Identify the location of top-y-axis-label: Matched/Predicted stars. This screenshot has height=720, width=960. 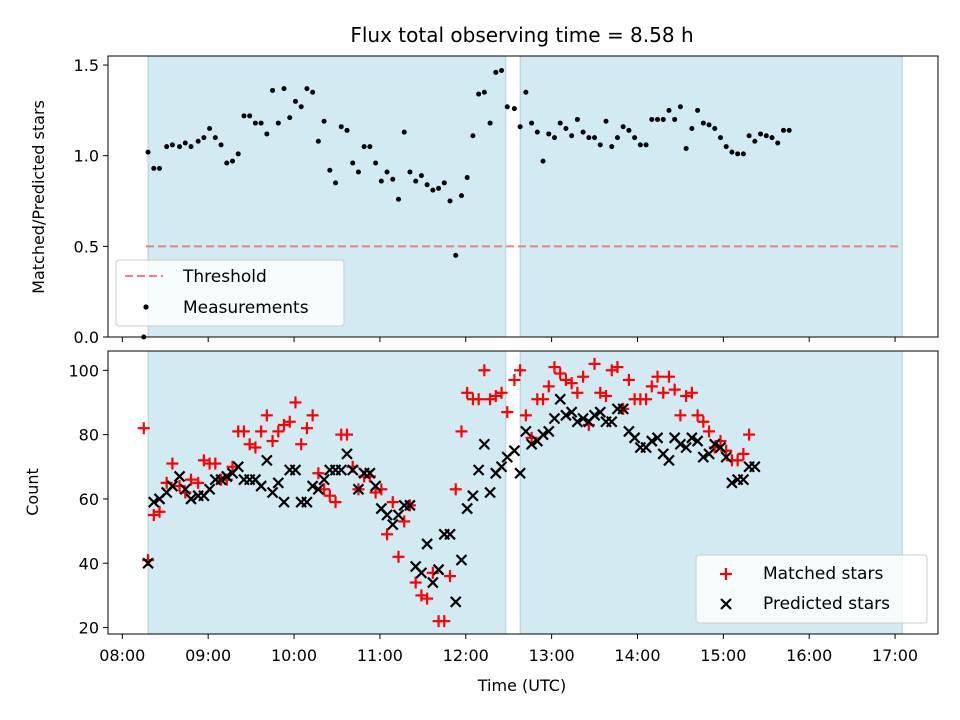
(38, 197).